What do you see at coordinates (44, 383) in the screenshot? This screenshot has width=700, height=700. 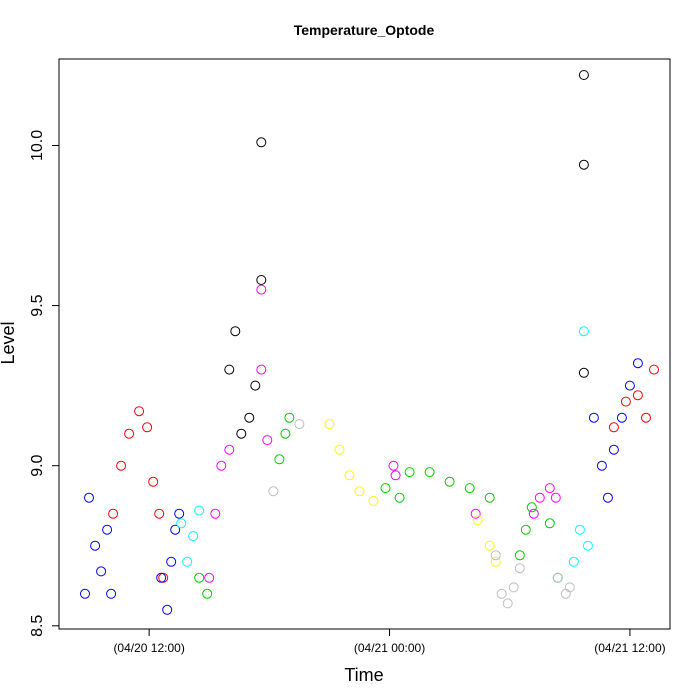 I see `y-axis: 8.5 9.0 9.5 10.0` at bounding box center [44, 383].